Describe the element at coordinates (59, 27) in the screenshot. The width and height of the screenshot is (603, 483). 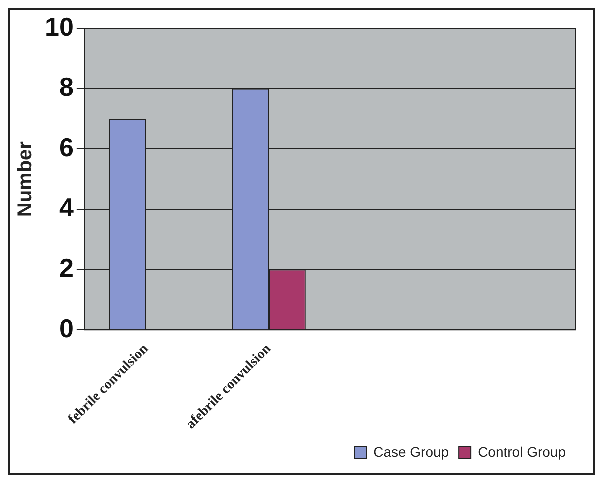
I see `y-tick-label: 10` at that location.